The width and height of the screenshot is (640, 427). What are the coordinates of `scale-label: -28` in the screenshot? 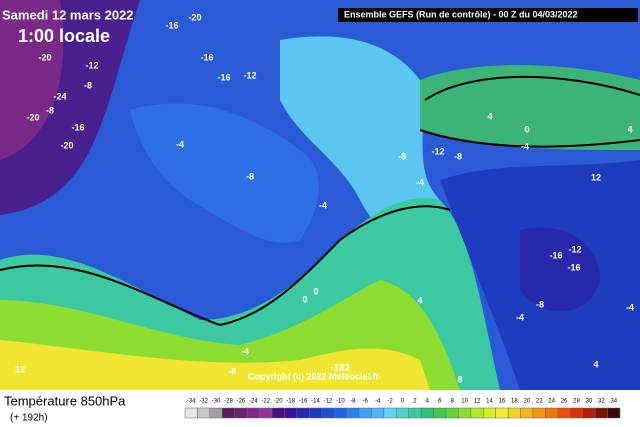 It's located at (228, 402).